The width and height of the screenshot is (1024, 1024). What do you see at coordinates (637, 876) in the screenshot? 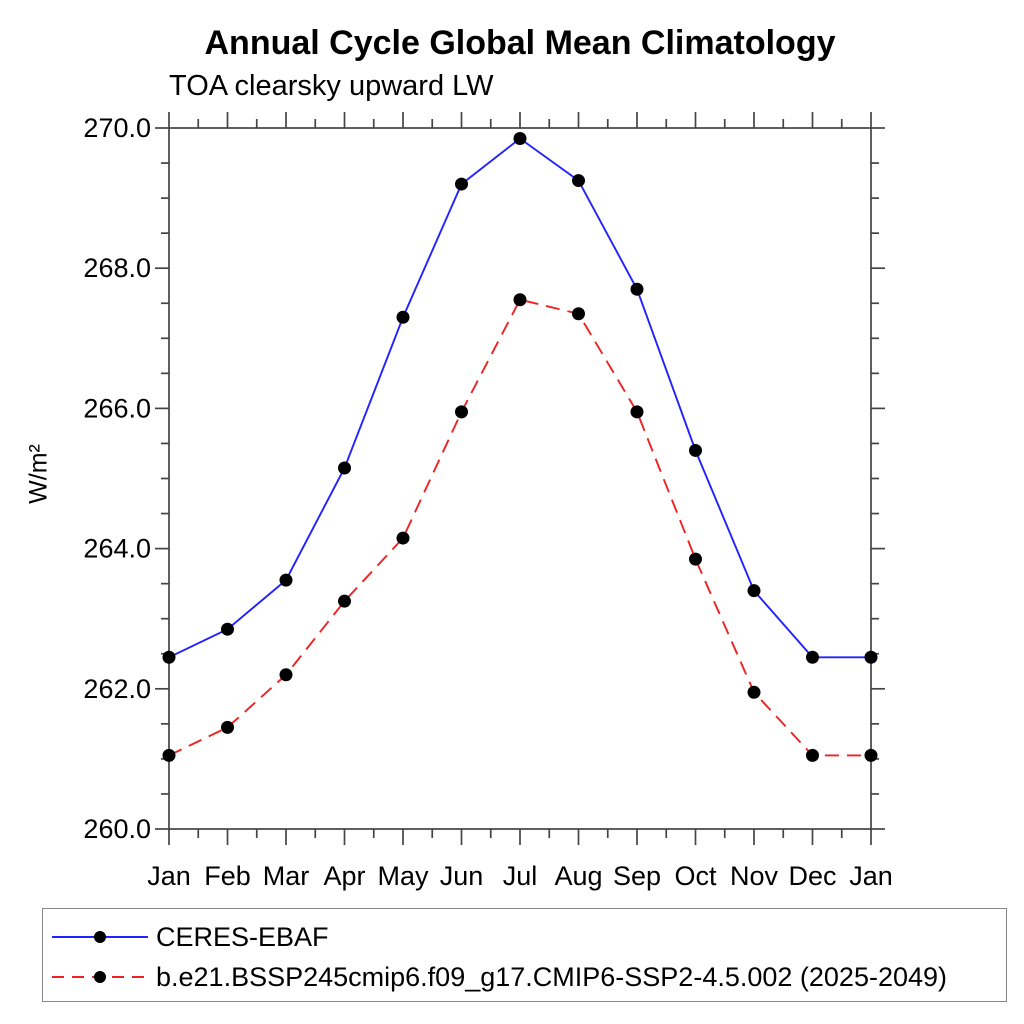
I see `x-axis-tick-label: Sep` at bounding box center [637, 876].